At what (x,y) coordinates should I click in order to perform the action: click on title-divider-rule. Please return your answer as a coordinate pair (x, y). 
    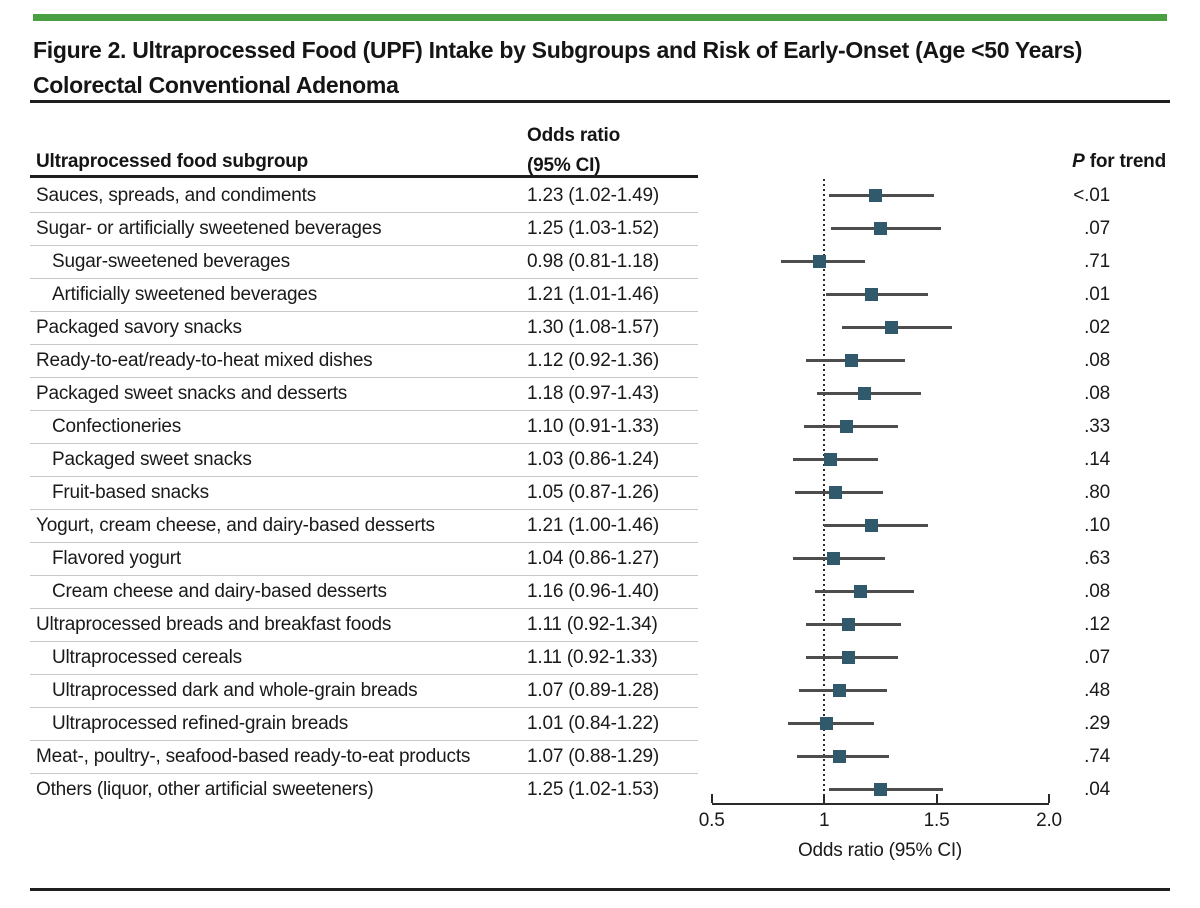
    Looking at the image, I should click on (600, 101).